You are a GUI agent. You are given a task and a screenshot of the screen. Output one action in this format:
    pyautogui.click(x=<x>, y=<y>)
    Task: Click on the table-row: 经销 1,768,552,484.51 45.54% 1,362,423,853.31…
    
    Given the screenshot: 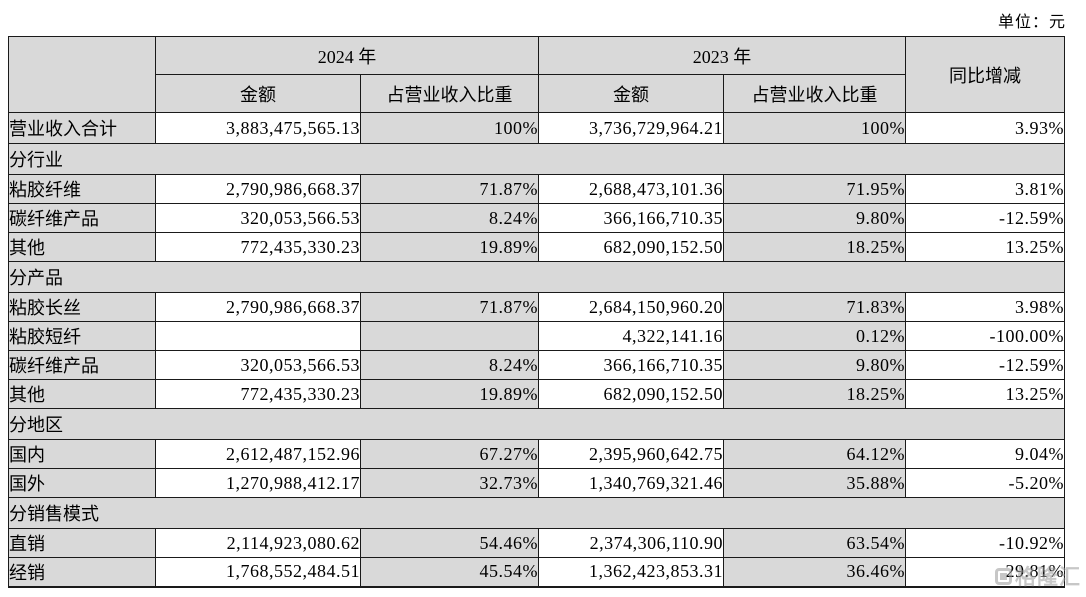 What is the action you would take?
    pyautogui.click(x=536, y=572)
    